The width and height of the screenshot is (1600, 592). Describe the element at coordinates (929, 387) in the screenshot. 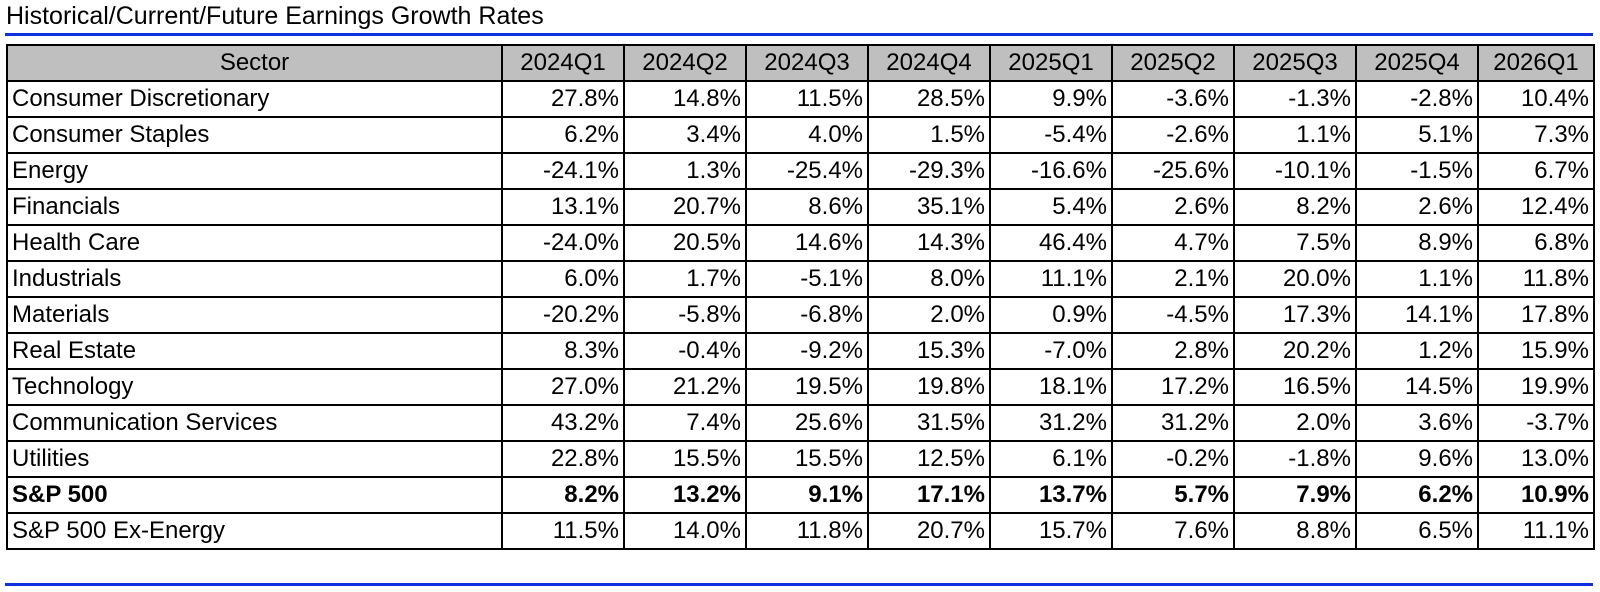

I see `growth-rate-cell: 19.8%` at that location.